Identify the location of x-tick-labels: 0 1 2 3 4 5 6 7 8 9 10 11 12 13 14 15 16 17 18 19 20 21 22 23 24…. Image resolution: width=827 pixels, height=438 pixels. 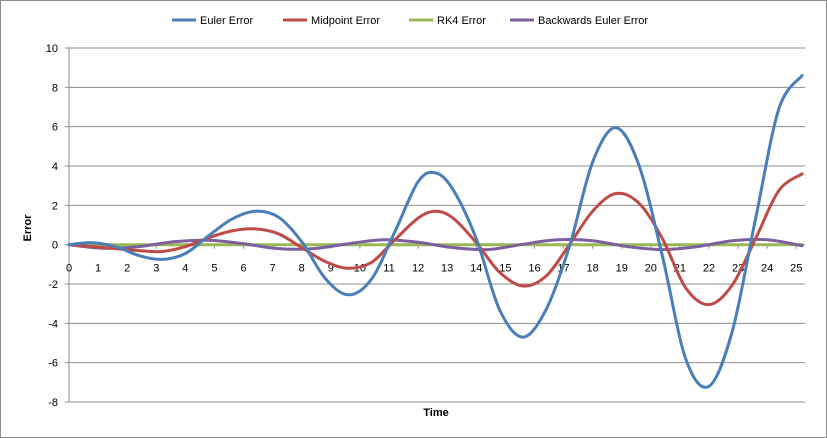
(434, 269).